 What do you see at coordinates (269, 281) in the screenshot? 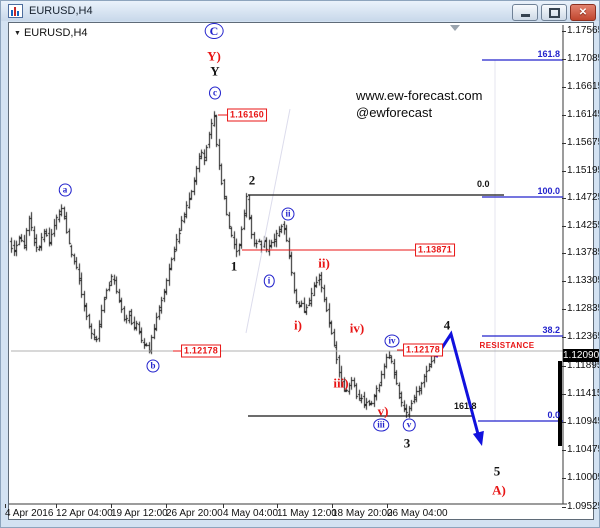
I see `wave-label-i: i` at bounding box center [269, 281].